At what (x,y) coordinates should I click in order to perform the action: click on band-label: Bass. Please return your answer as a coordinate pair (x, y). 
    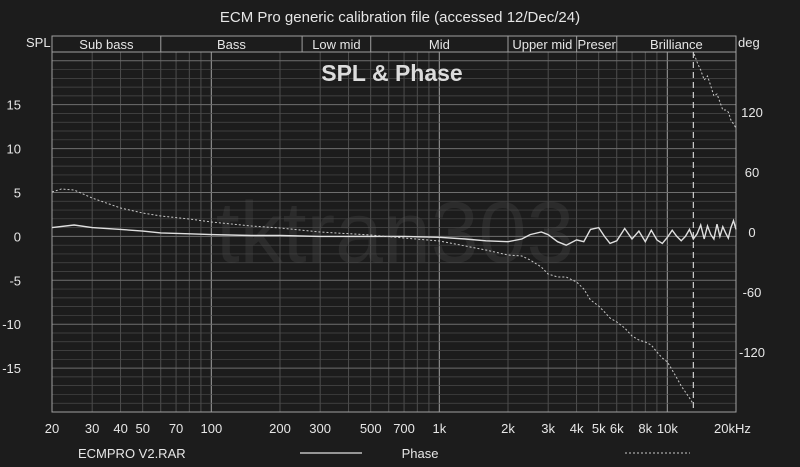
    Looking at the image, I should click on (231, 44).